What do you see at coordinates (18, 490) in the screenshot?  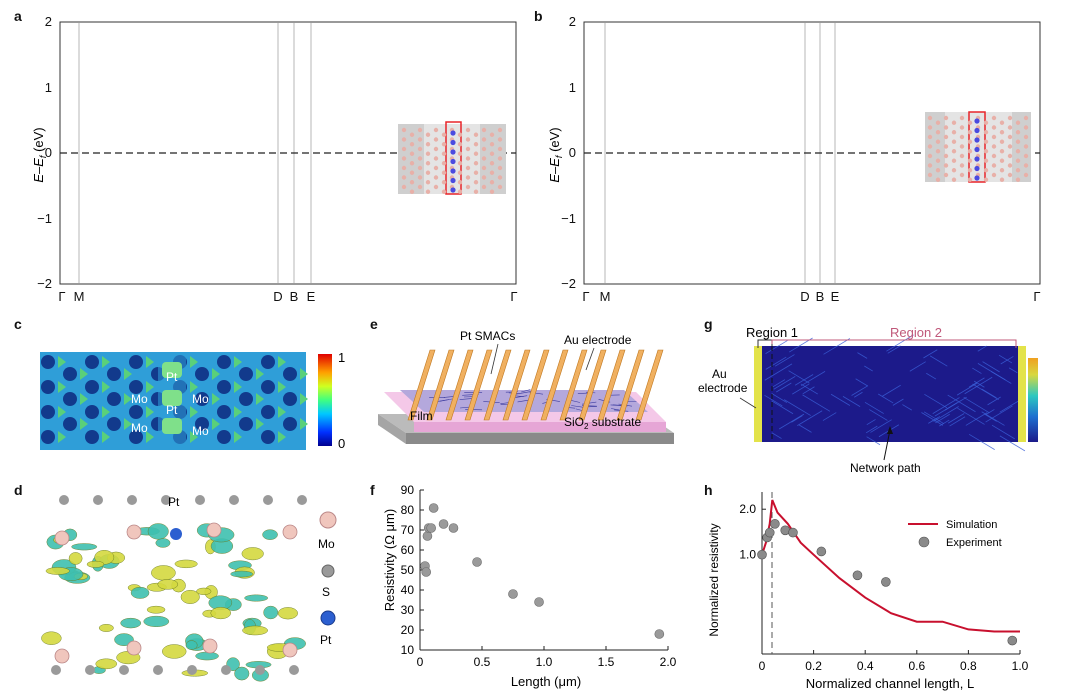 I see `panel-label-d: d` at bounding box center [18, 490].